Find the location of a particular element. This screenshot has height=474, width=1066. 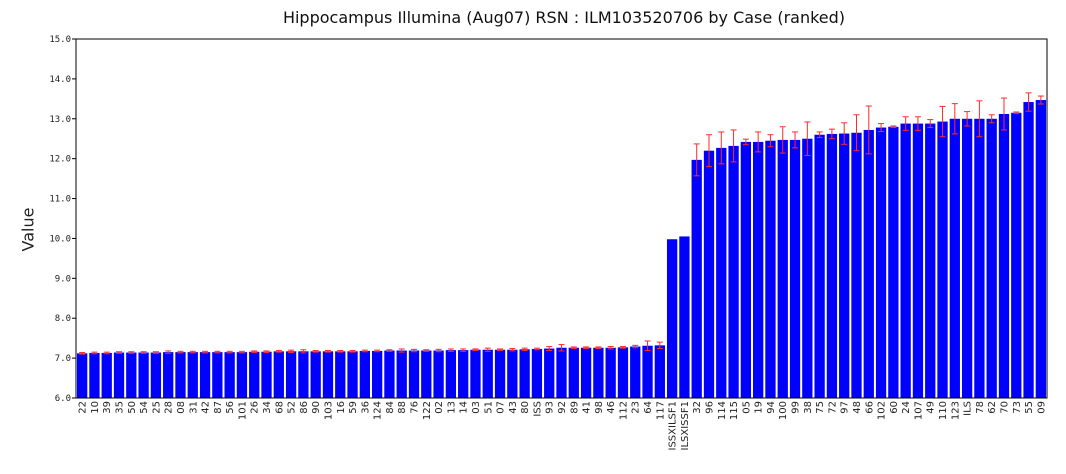

x-tick-label: 60 is located at coordinates (894, 407).